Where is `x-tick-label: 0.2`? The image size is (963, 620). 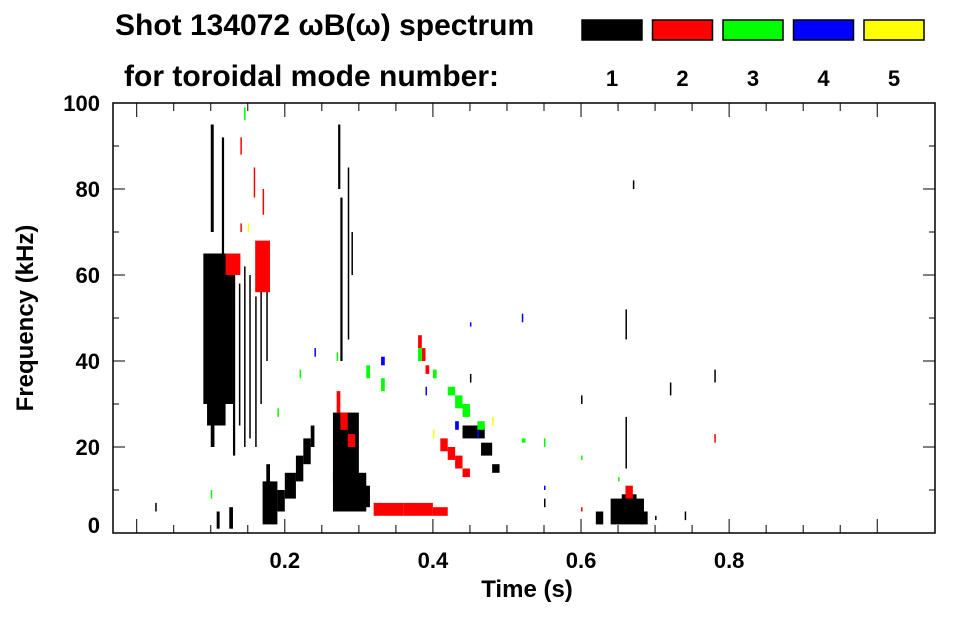 x-tick-label: 0.2 is located at coordinates (285, 560).